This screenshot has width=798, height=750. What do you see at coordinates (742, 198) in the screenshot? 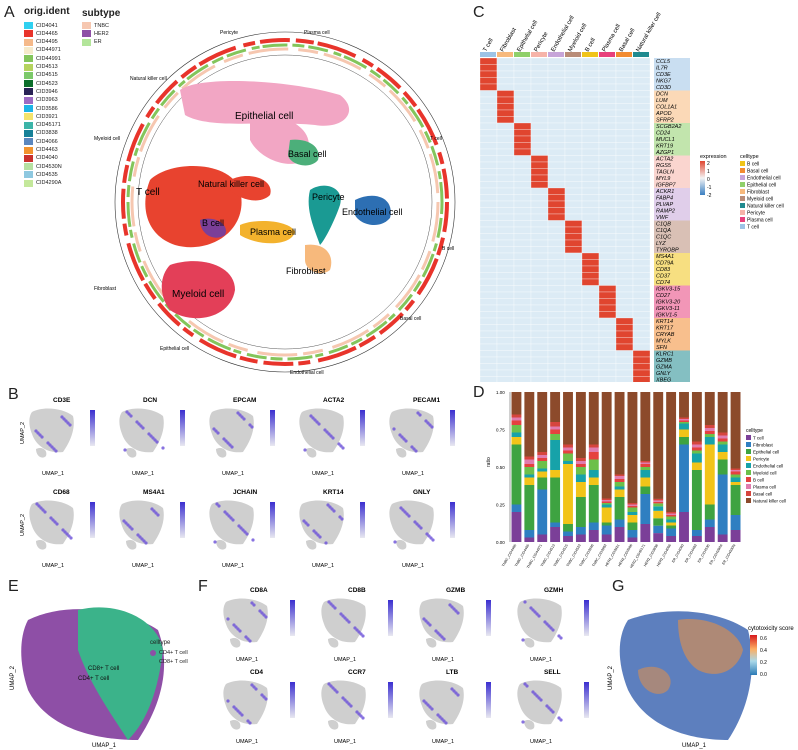
I see `celltype-swatch` at bounding box center [742, 198].